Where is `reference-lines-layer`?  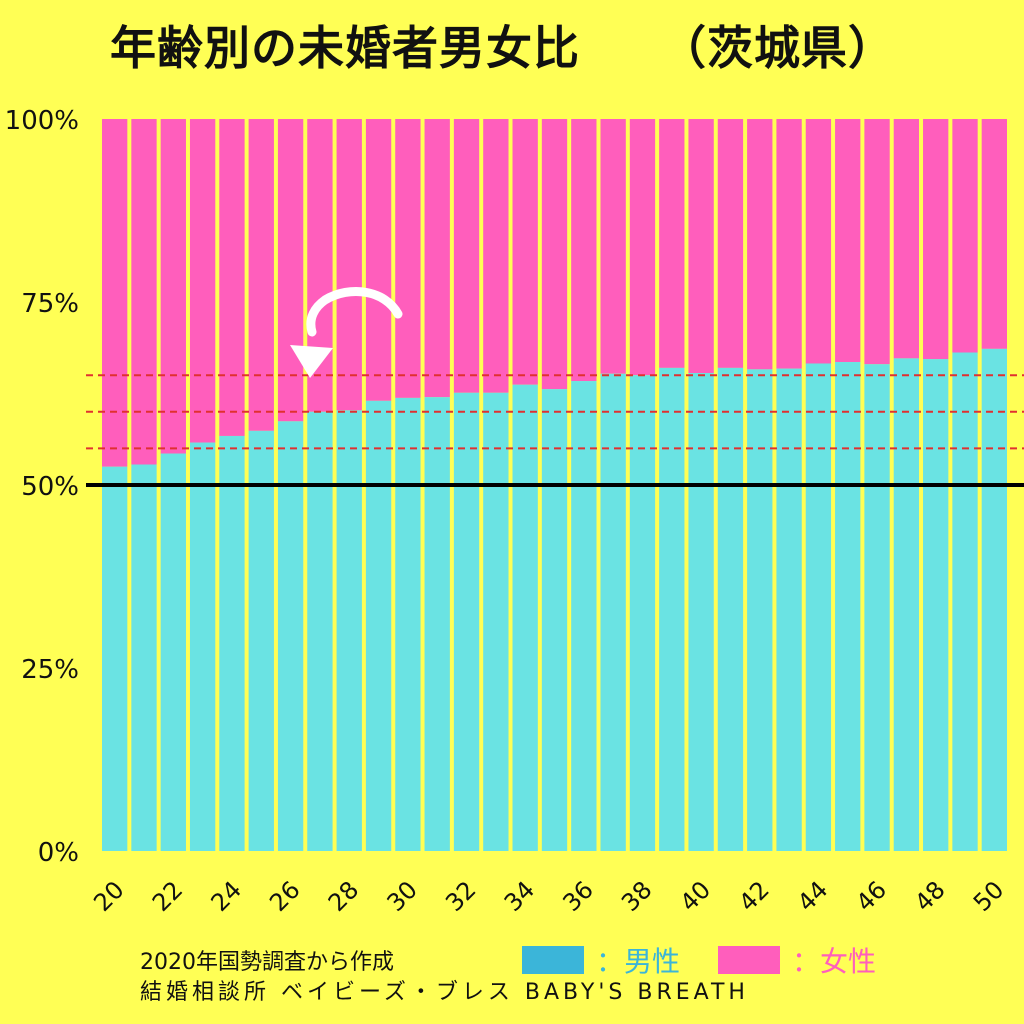
reference-lines-layer is located at coordinates (555, 430).